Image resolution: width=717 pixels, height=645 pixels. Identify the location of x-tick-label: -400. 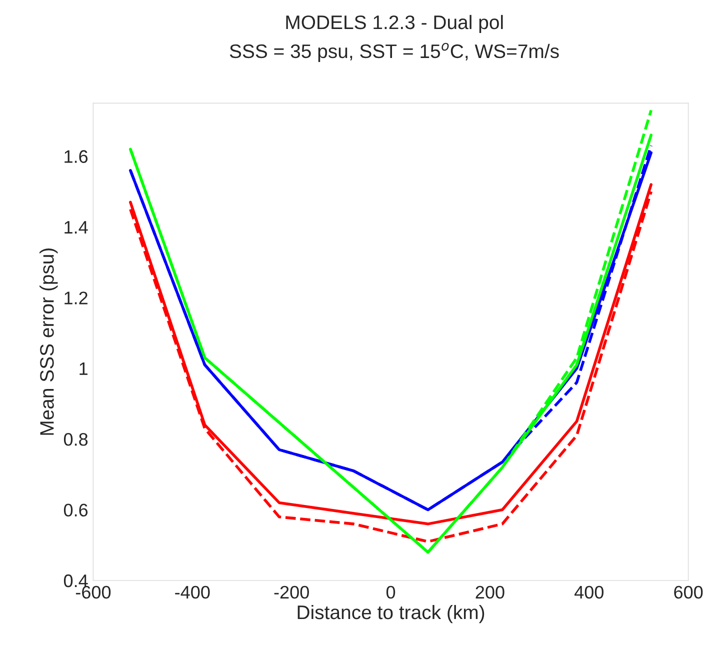
(192, 592).